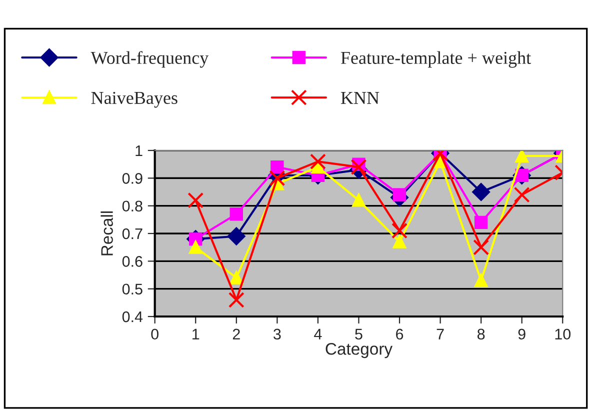 Image resolution: width=591 pixels, height=410 pixels. What do you see at coordinates (149, 59) in the screenshot?
I see `legend-label: Word-frequency` at bounding box center [149, 59].